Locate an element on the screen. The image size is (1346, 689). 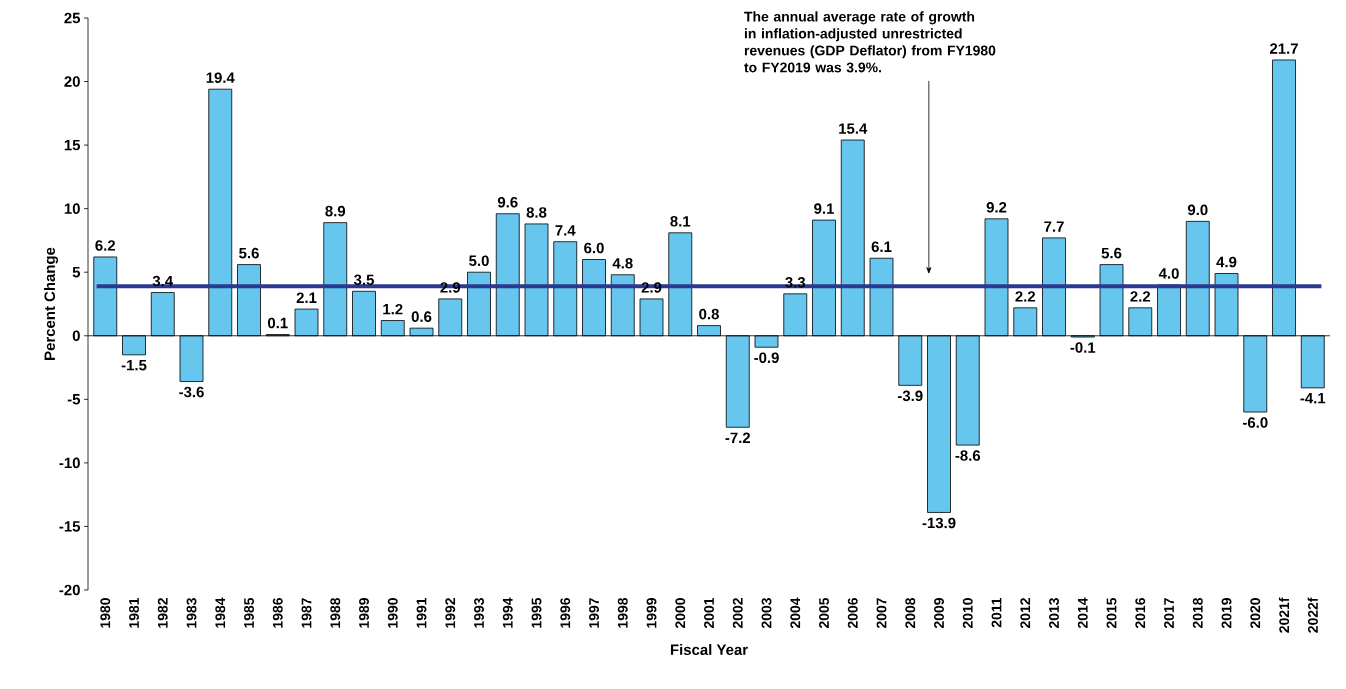
y-tick-label: -20 is located at coordinates (69, 590).